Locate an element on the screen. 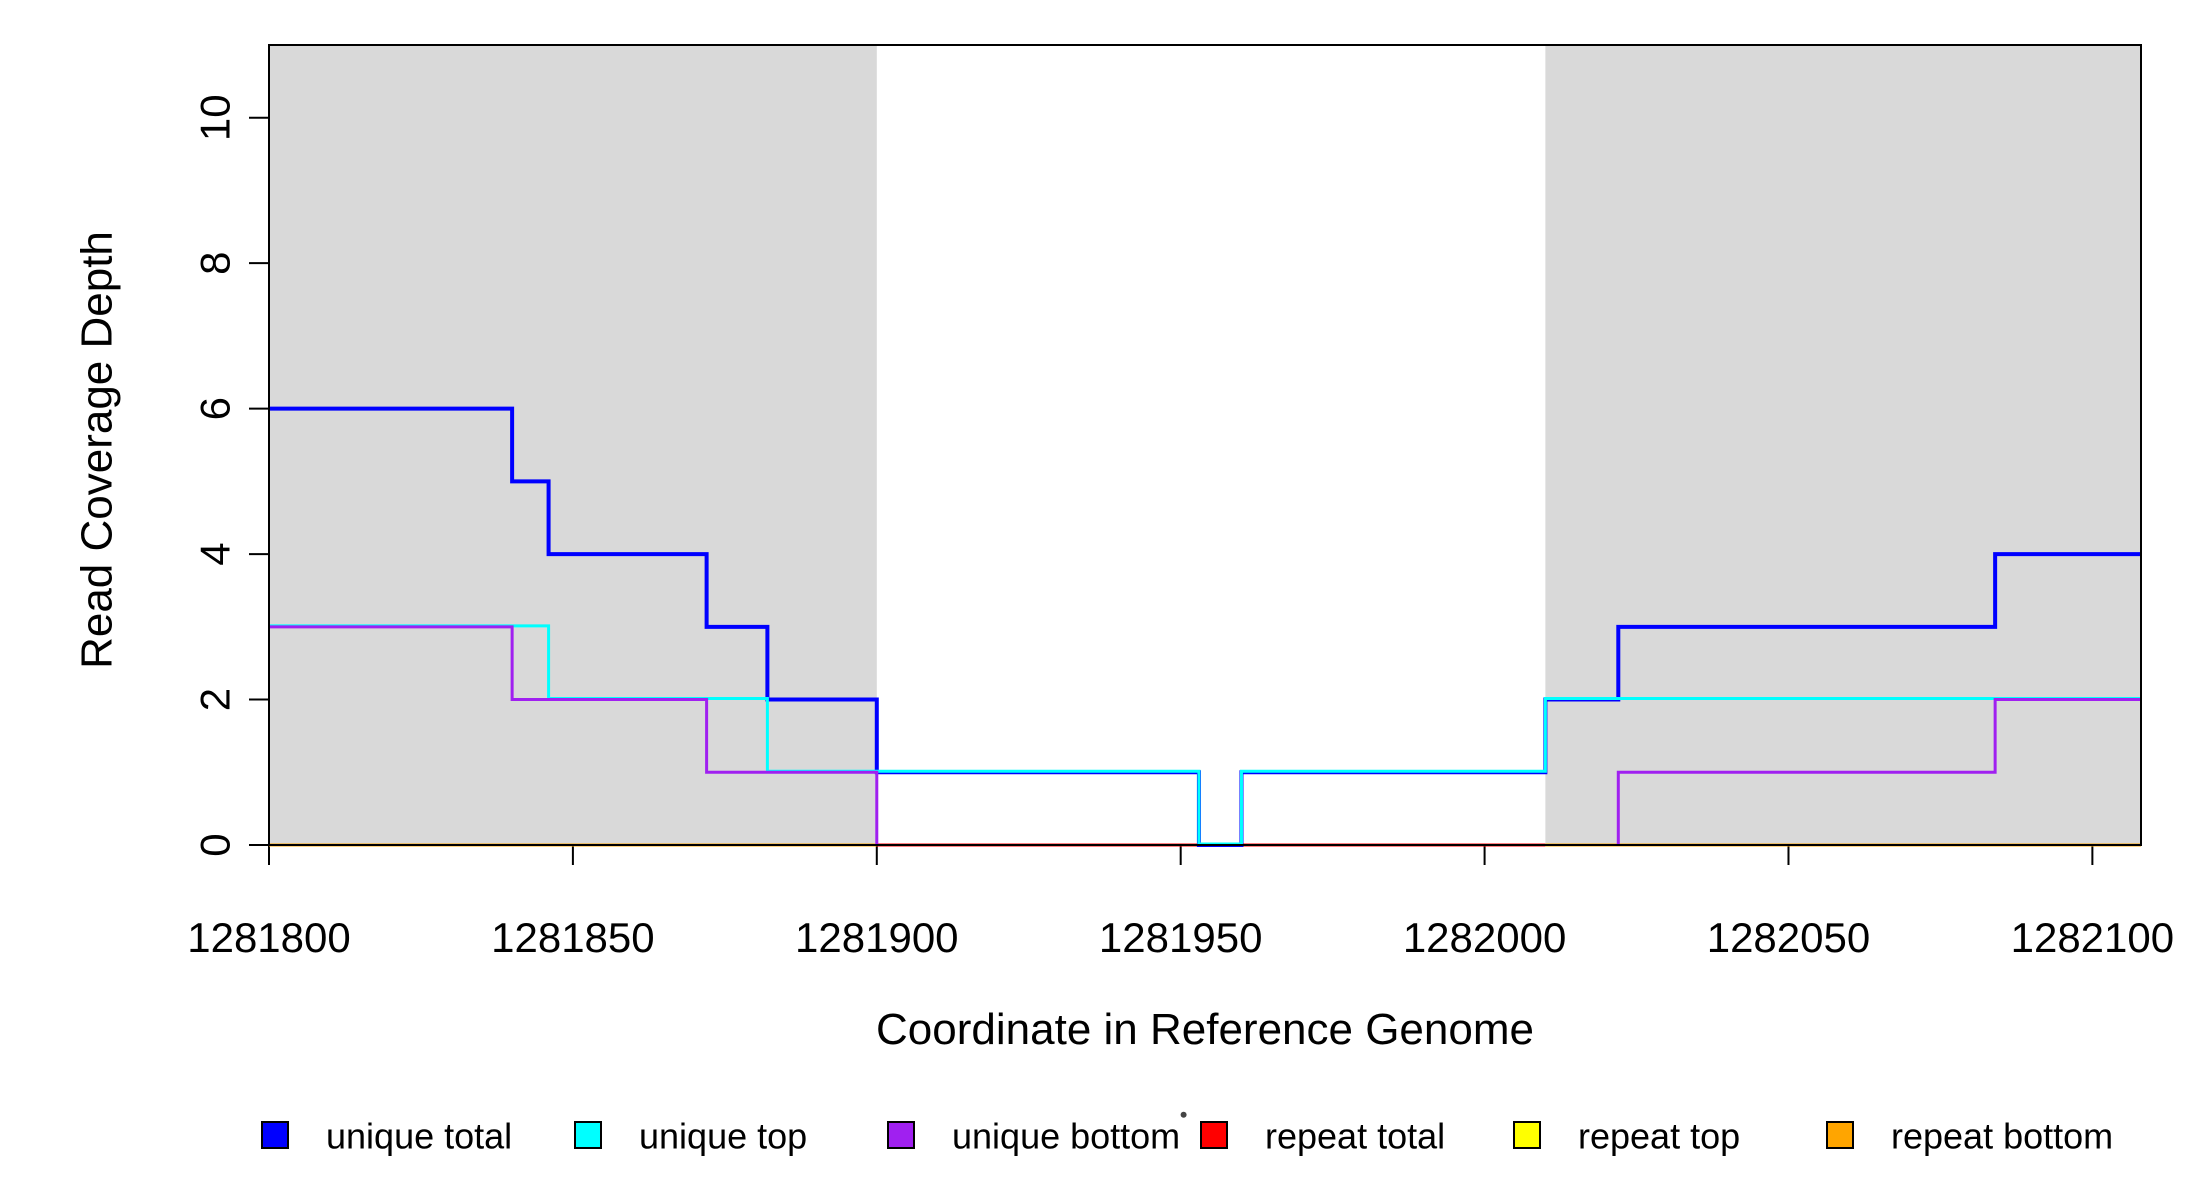  y-tick-label: 2 is located at coordinates (215, 699).